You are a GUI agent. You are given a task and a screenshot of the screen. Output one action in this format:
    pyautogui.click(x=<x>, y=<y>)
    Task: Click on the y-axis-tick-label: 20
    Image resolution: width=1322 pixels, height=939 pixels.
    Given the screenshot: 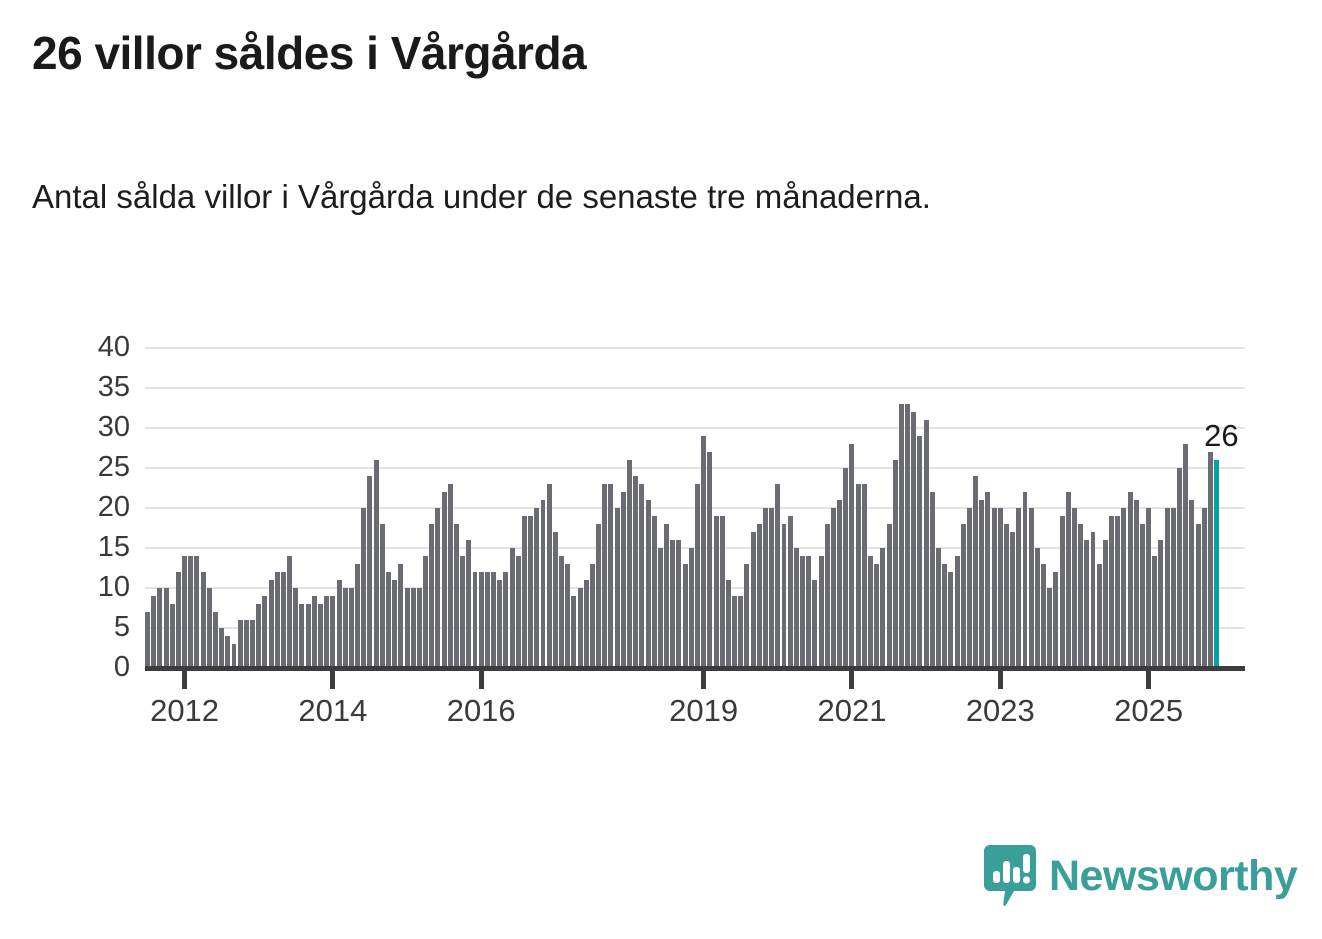 What is the action you would take?
    pyautogui.click(x=113, y=507)
    